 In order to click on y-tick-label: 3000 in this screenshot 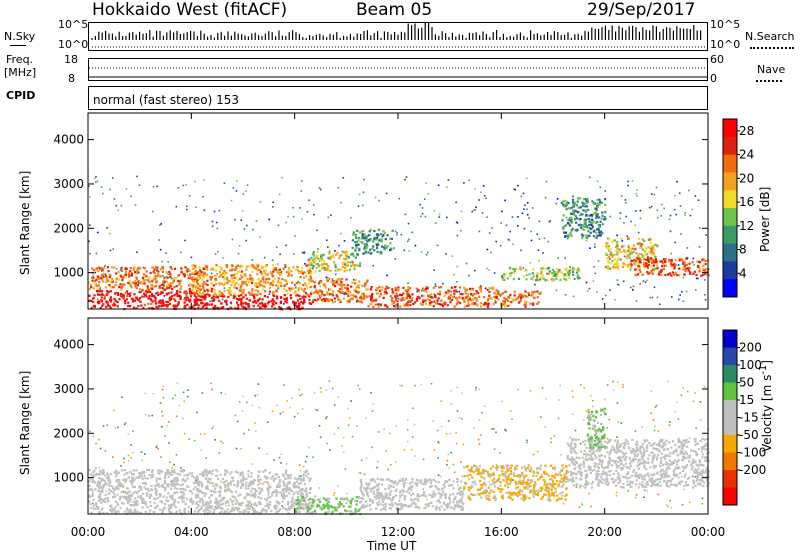, I will do `click(68, 184)`.